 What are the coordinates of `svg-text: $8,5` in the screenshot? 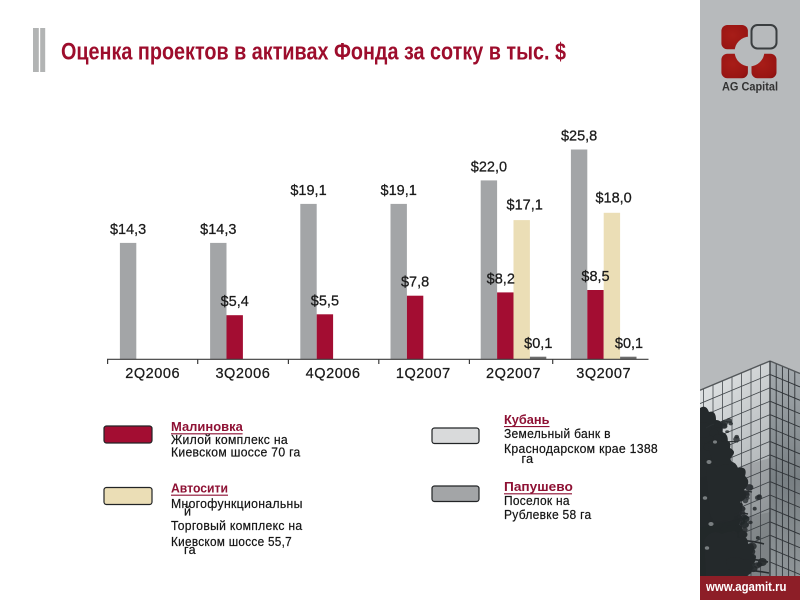 It's located at (595, 277).